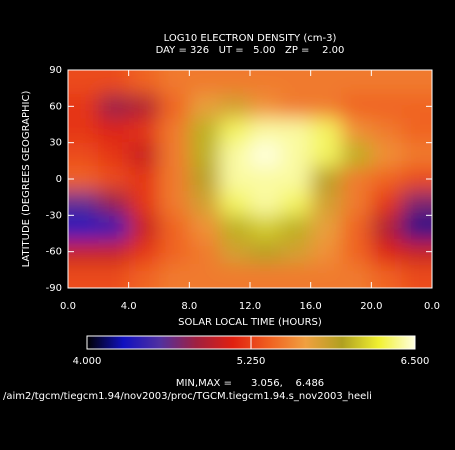 The width and height of the screenshot is (455, 450). What do you see at coordinates (250, 383) in the screenshot?
I see `footer: MIN,MAX = 3.056, 6.486` at bounding box center [250, 383].